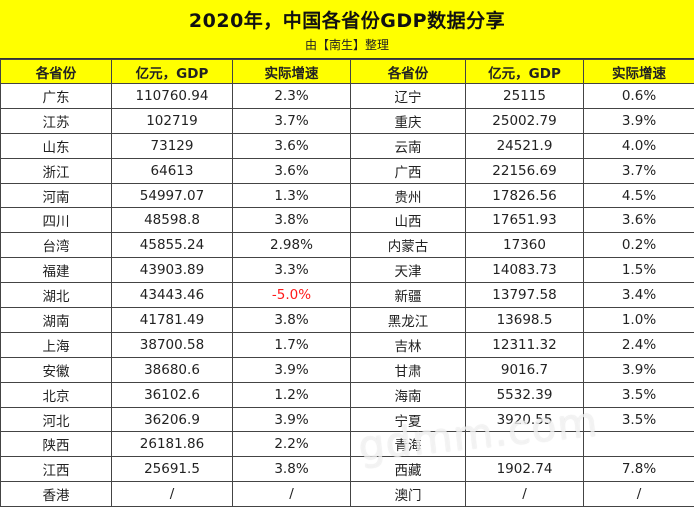 The width and height of the screenshot is (694, 507). What do you see at coordinates (172, 444) in the screenshot?
I see `cell-gdp-left: 26181.86` at bounding box center [172, 444].